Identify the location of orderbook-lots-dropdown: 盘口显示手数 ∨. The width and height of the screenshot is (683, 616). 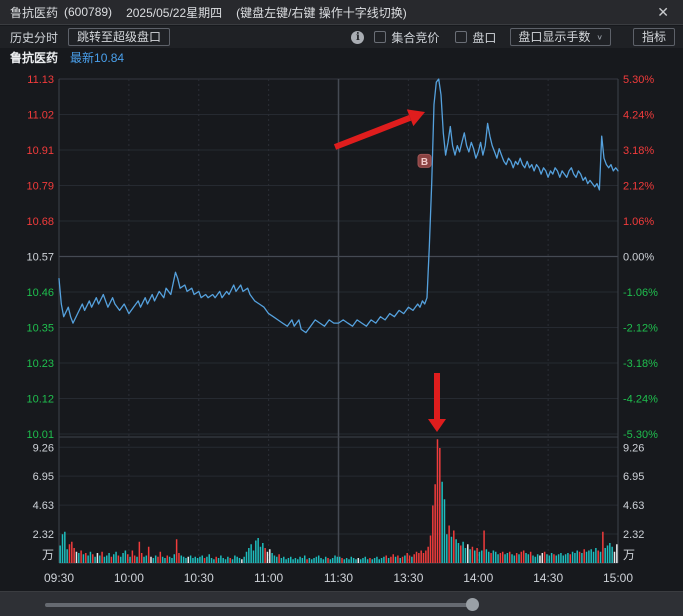
(560, 37).